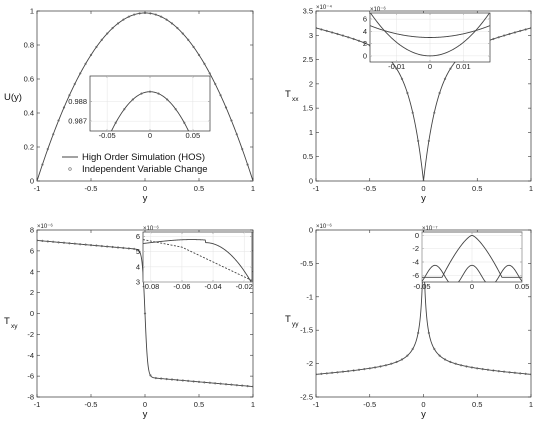  I want to click on Txy-main-curve, so click(145, 313).